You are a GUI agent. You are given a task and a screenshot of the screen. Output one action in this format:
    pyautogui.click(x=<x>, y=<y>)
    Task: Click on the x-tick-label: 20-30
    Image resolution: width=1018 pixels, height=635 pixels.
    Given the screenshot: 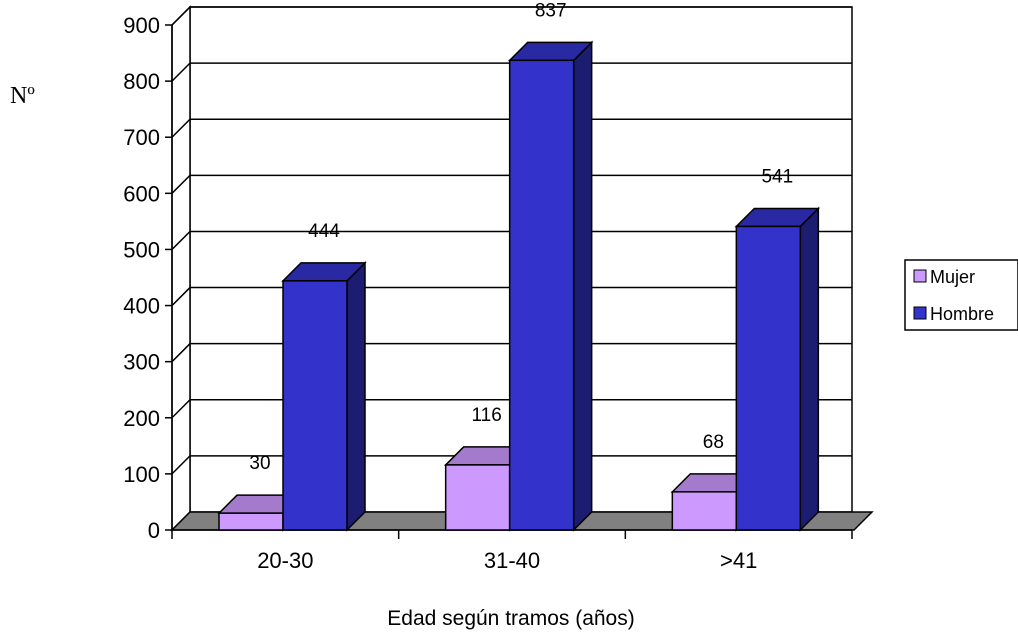 What is the action you would take?
    pyautogui.click(x=285, y=560)
    